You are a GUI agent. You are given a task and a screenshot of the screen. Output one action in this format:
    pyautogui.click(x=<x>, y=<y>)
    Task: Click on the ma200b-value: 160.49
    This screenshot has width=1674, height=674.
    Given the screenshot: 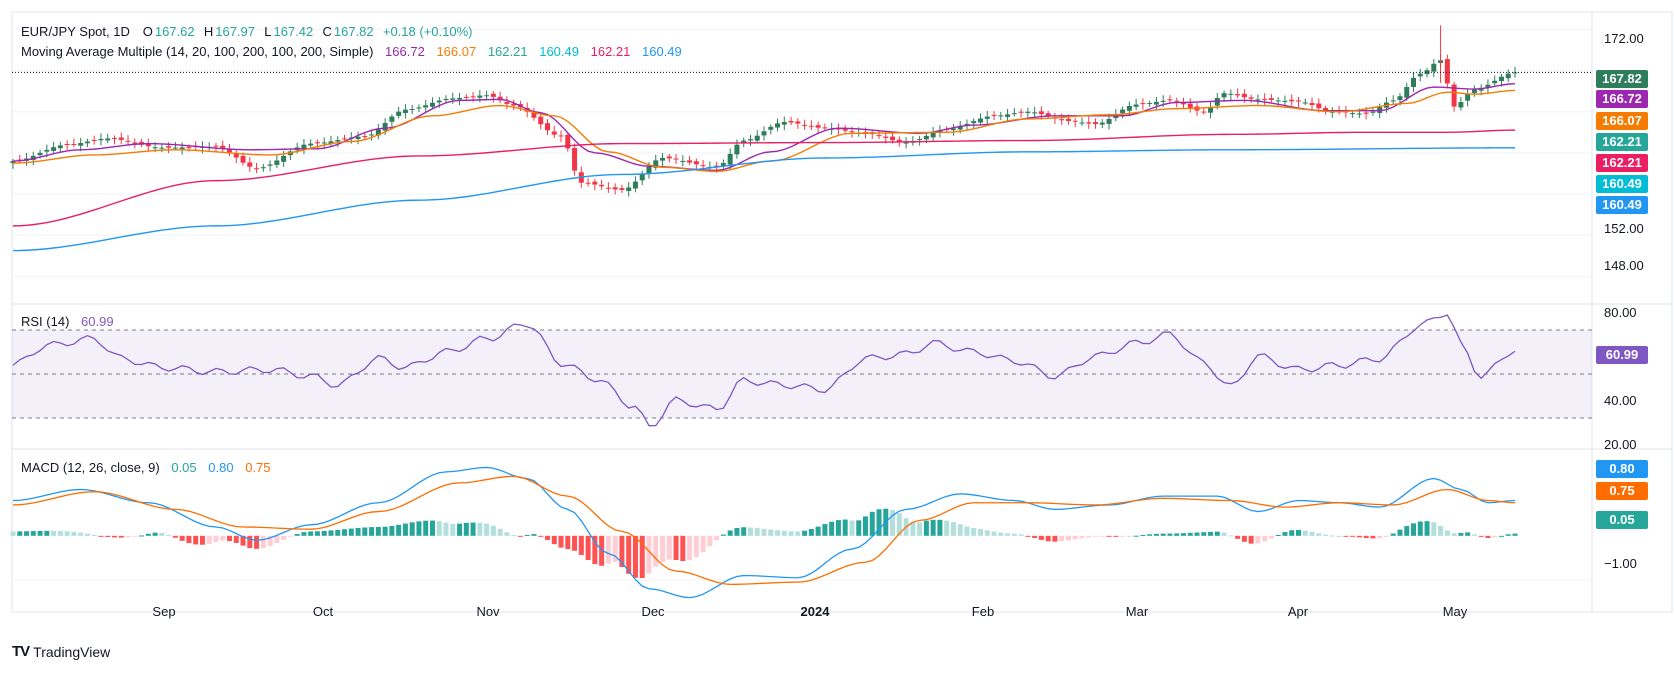 What is the action you would take?
    pyautogui.click(x=662, y=51)
    